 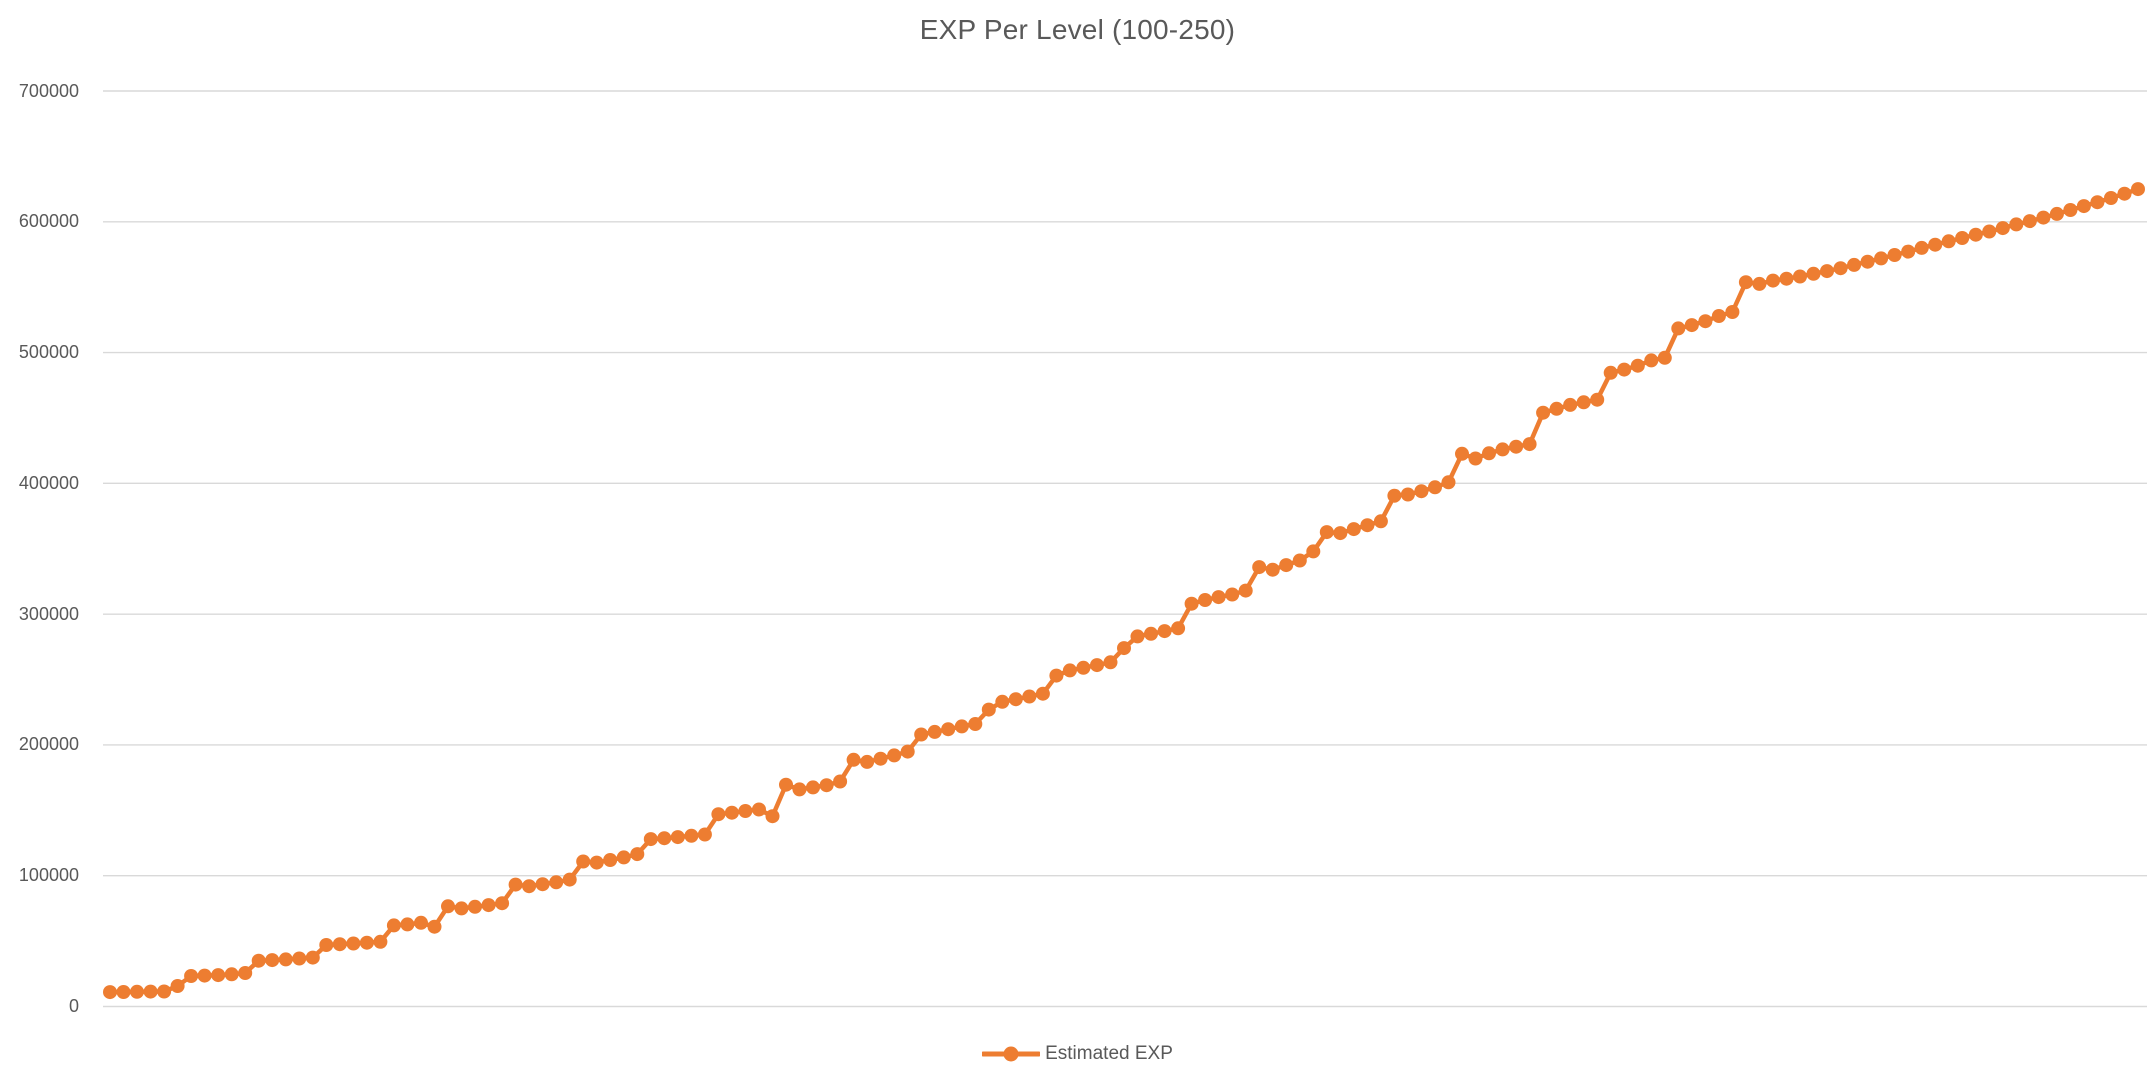 What do you see at coordinates (48, 744) in the screenshot?
I see `y-axis-label: 200000` at bounding box center [48, 744].